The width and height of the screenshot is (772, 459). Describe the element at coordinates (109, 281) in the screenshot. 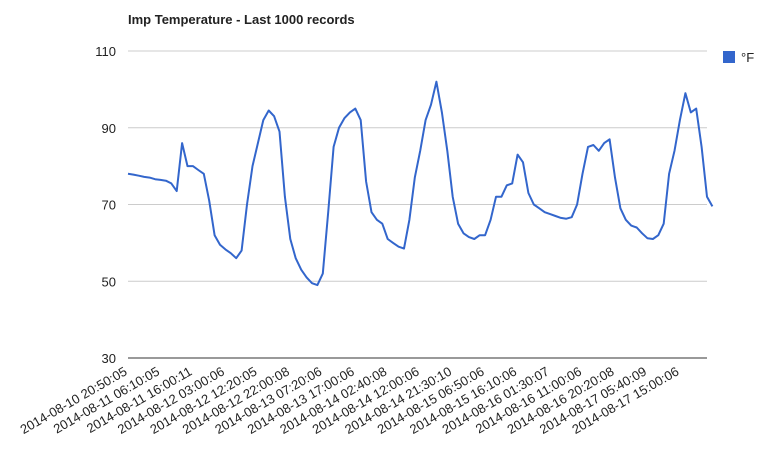

I see `y-tick-label: 50` at that location.